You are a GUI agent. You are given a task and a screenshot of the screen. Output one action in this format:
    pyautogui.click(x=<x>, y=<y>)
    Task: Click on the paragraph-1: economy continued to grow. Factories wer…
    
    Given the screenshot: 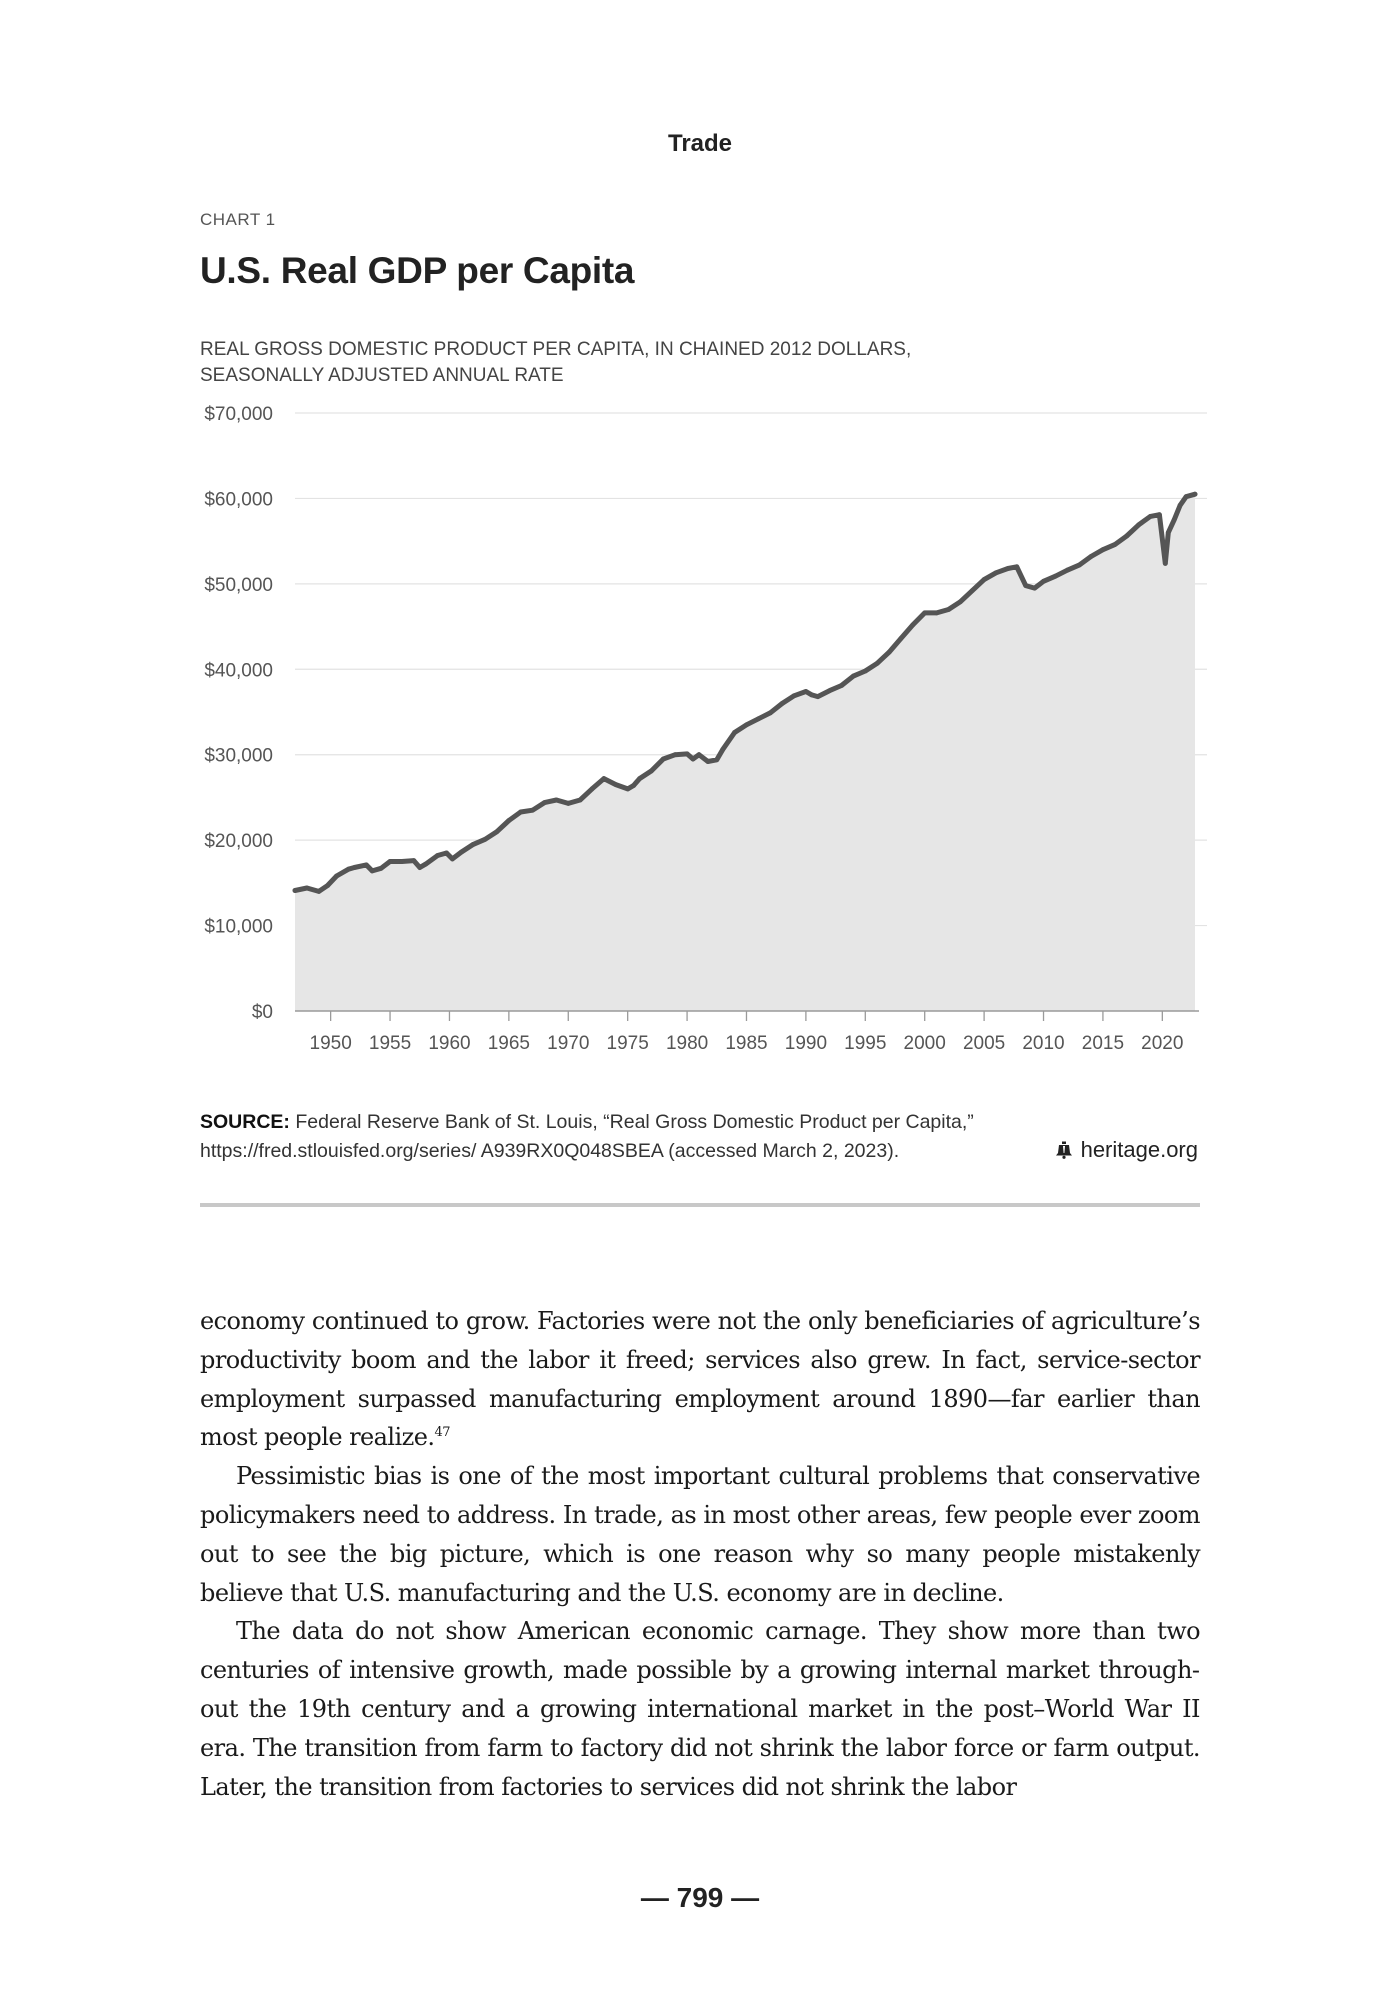 What is the action you would take?
    pyautogui.click(x=700, y=1379)
    